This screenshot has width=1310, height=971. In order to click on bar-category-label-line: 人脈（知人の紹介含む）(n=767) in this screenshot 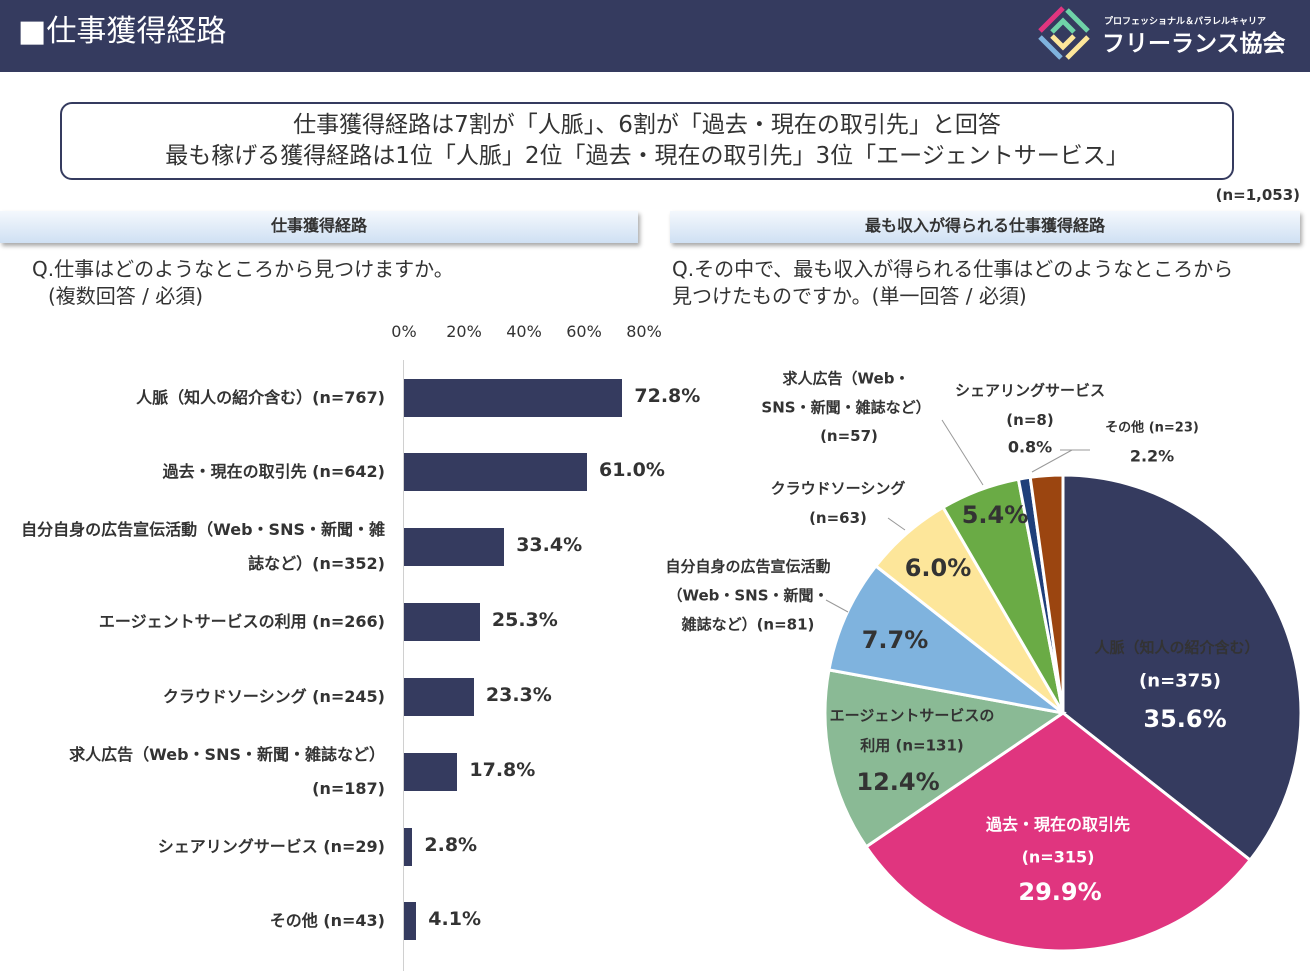, I will do `click(260, 397)`.